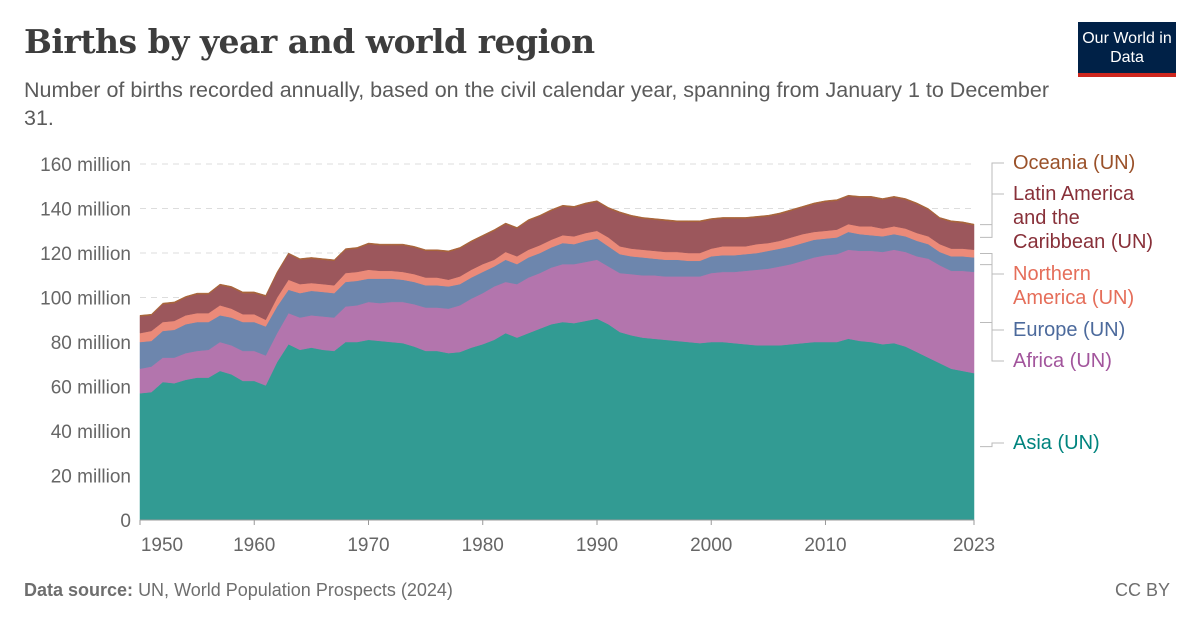 The width and height of the screenshot is (1200, 627). What do you see at coordinates (91, 432) in the screenshot?
I see `y-tick-label: 40 million` at bounding box center [91, 432].